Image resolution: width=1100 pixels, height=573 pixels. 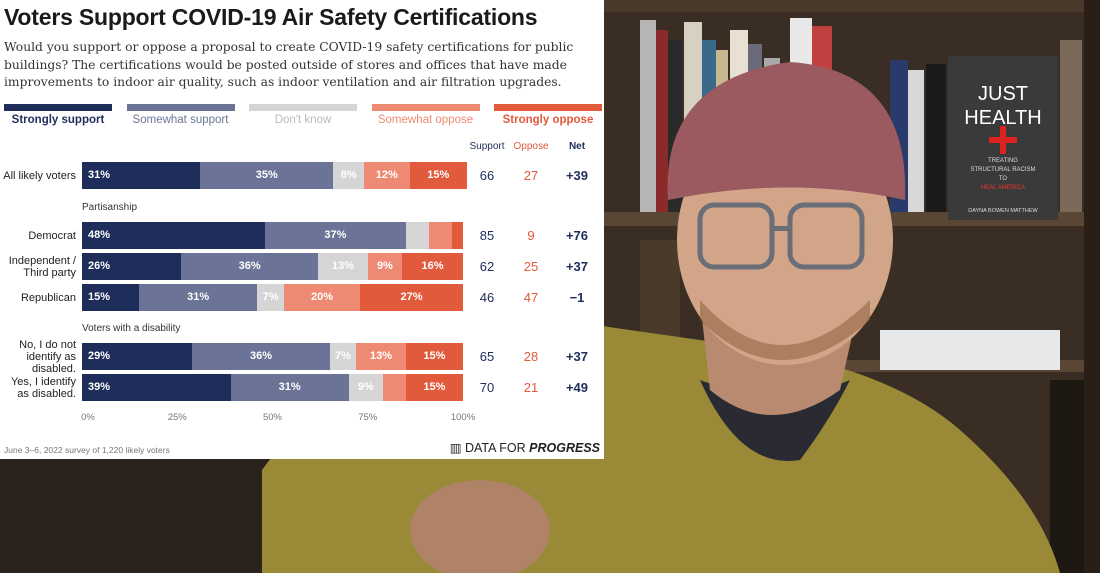 What do you see at coordinates (487, 356) in the screenshot?
I see `support-value: 65` at bounding box center [487, 356].